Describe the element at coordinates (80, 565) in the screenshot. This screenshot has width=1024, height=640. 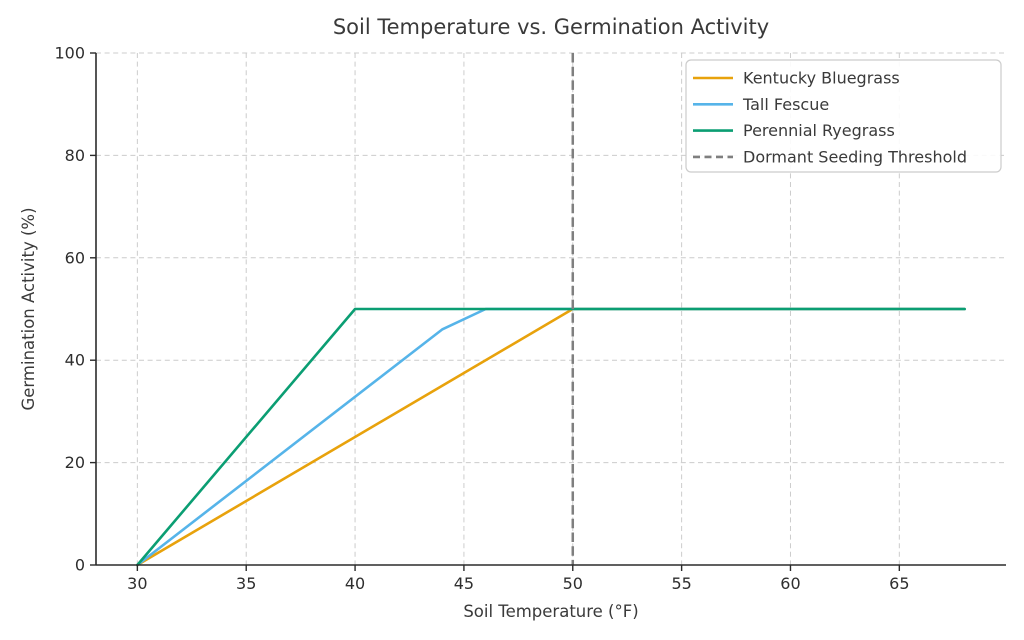
I see `y-tick-label: 0` at that location.